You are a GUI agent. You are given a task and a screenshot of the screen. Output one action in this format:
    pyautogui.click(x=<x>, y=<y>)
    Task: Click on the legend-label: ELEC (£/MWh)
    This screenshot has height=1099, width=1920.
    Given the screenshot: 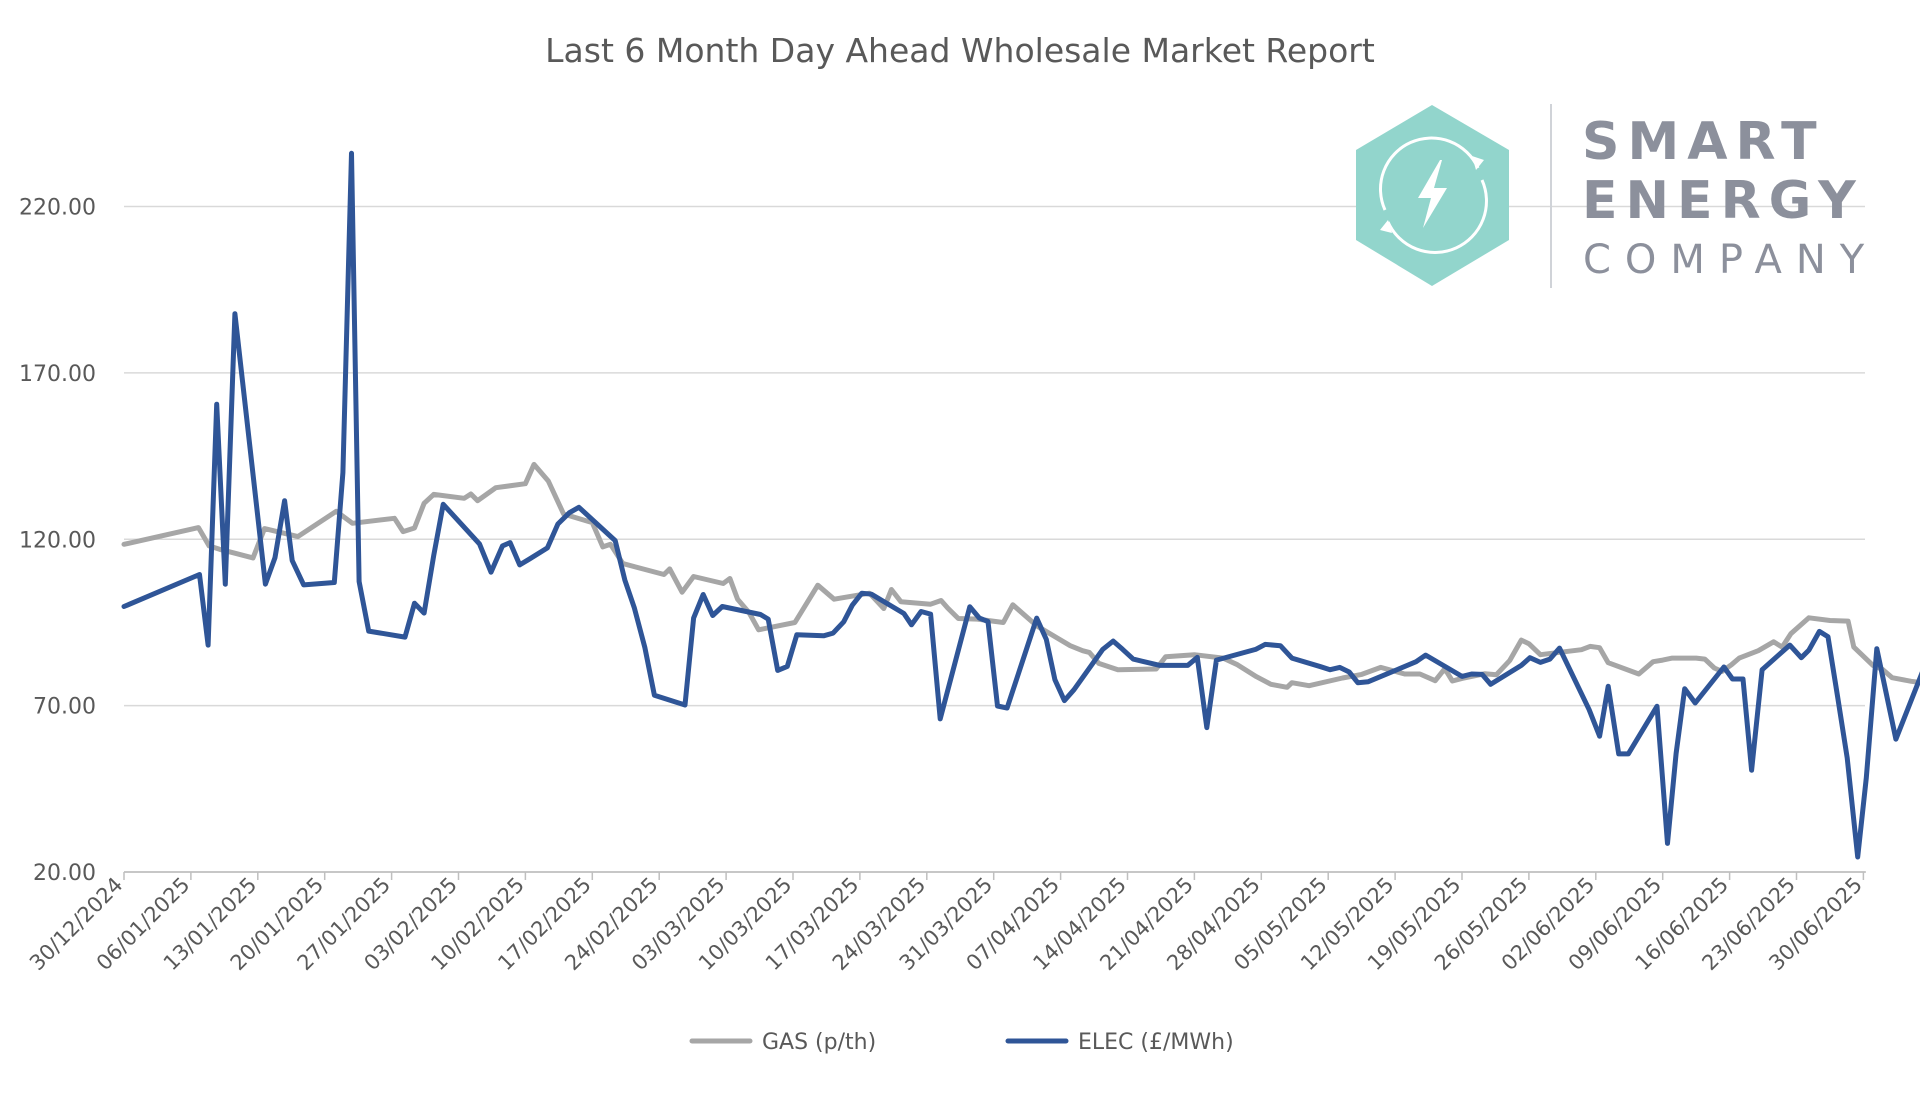 What is the action you would take?
    pyautogui.click(x=1156, y=1042)
    